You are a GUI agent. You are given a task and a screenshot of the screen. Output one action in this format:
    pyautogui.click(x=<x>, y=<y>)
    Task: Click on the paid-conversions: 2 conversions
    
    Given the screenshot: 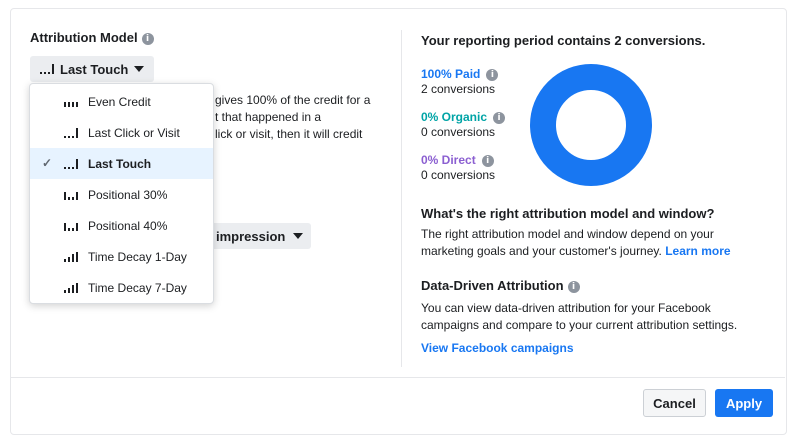 What is the action you would take?
    pyautogui.click(x=458, y=89)
    